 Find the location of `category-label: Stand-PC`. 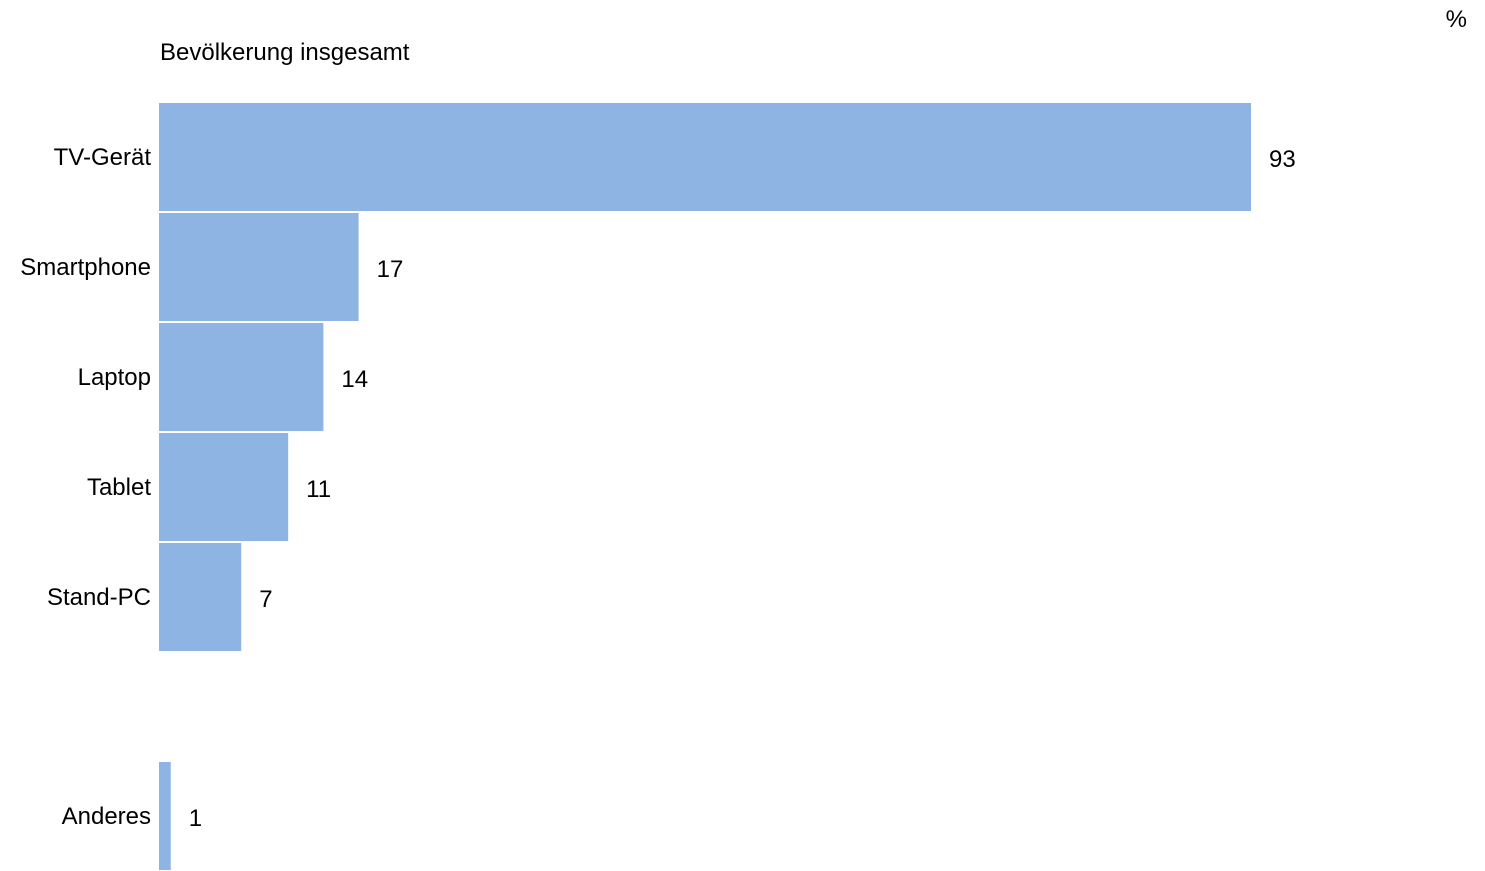

category-label: Stand-PC is located at coordinates (99, 597).